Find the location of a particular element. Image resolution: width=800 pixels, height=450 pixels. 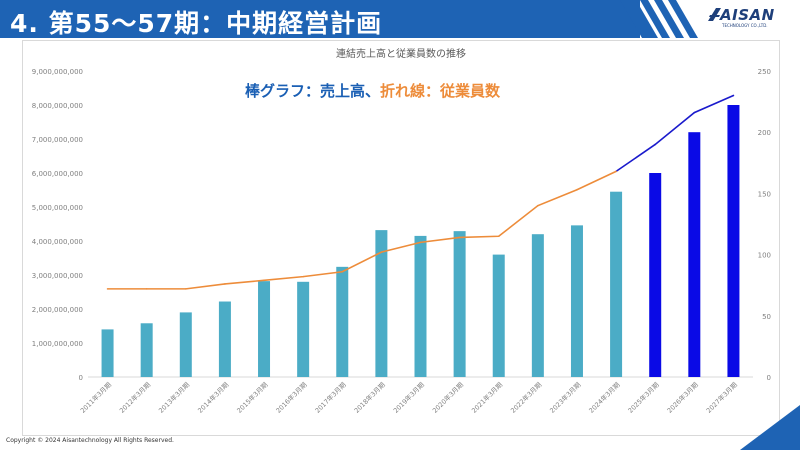

y-left-tick-label: 4,000,000,000 is located at coordinates (57, 242).